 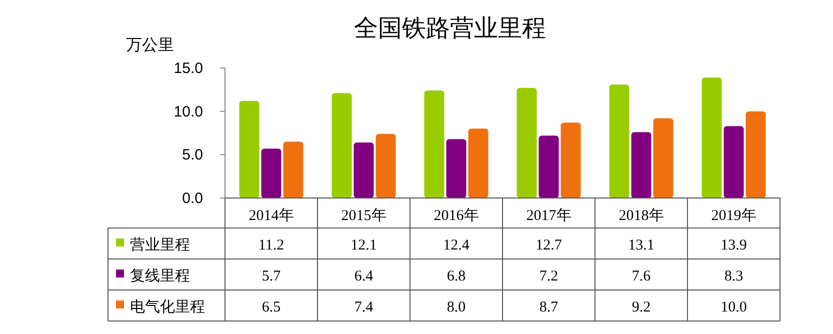 I want to click on data-label: 8.3, so click(x=734, y=276).